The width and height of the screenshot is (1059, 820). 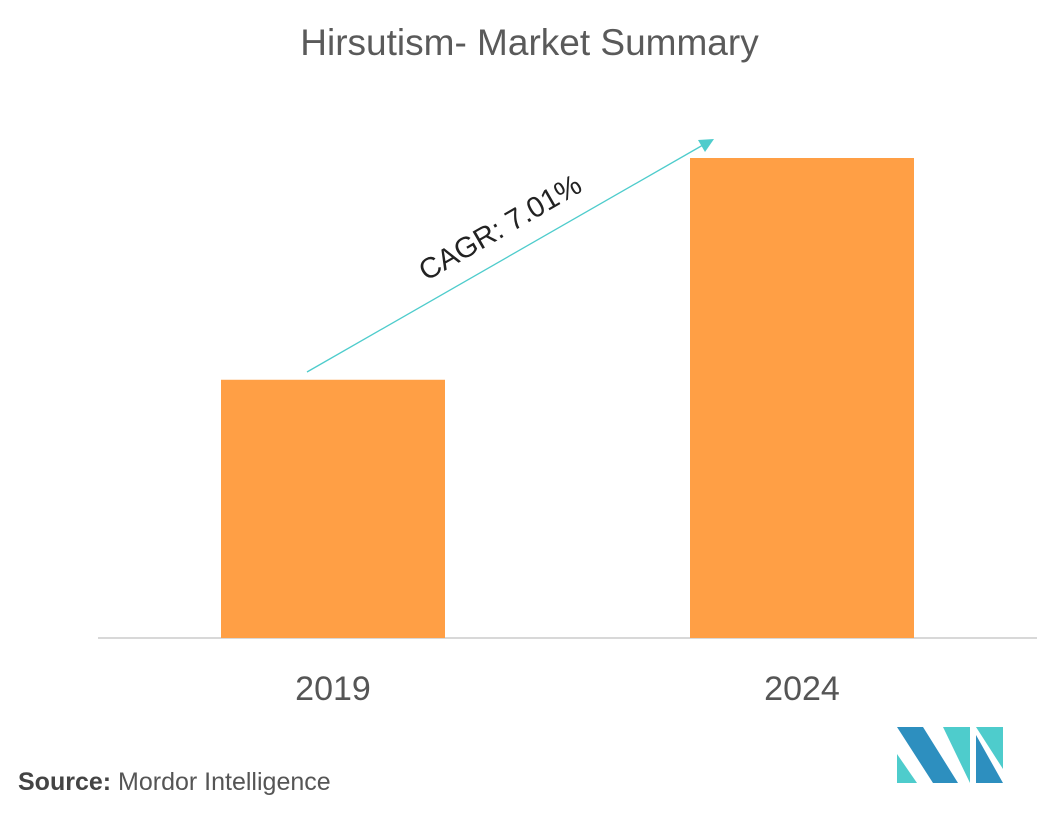 I want to click on source-note: Source: Mordor Intelligence, so click(x=174, y=782).